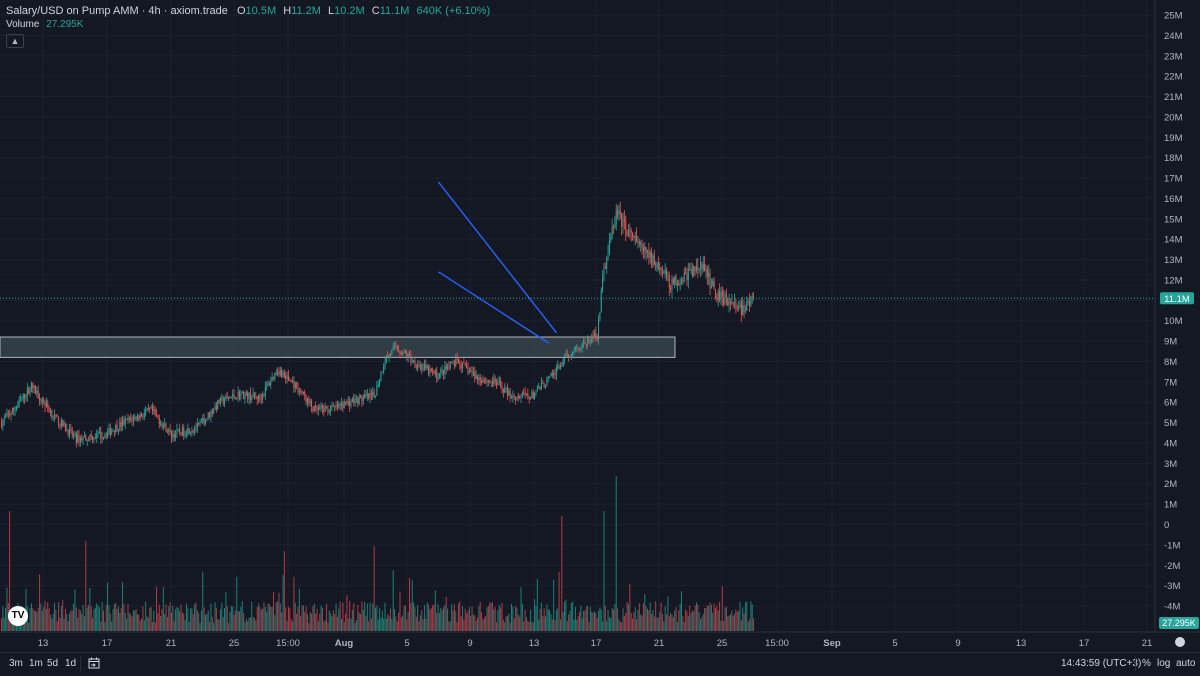 This screenshot has height=676, width=1200. I want to click on timeframe-3m-button: 3m, so click(16, 663).